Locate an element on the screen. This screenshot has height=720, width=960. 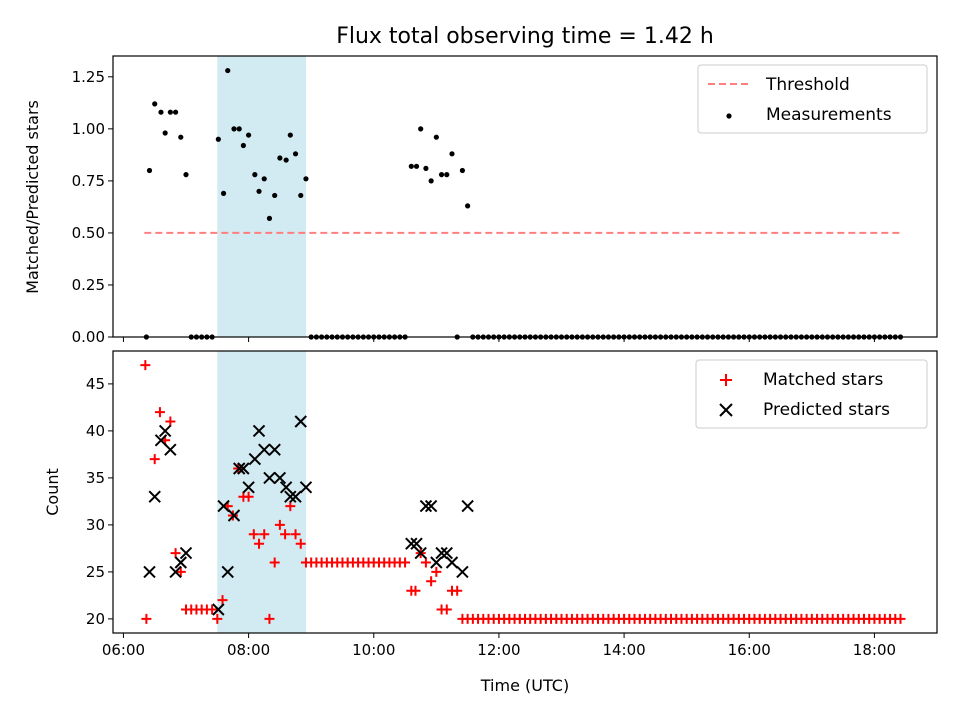
bottom-shaded-span is located at coordinates (261, 492).